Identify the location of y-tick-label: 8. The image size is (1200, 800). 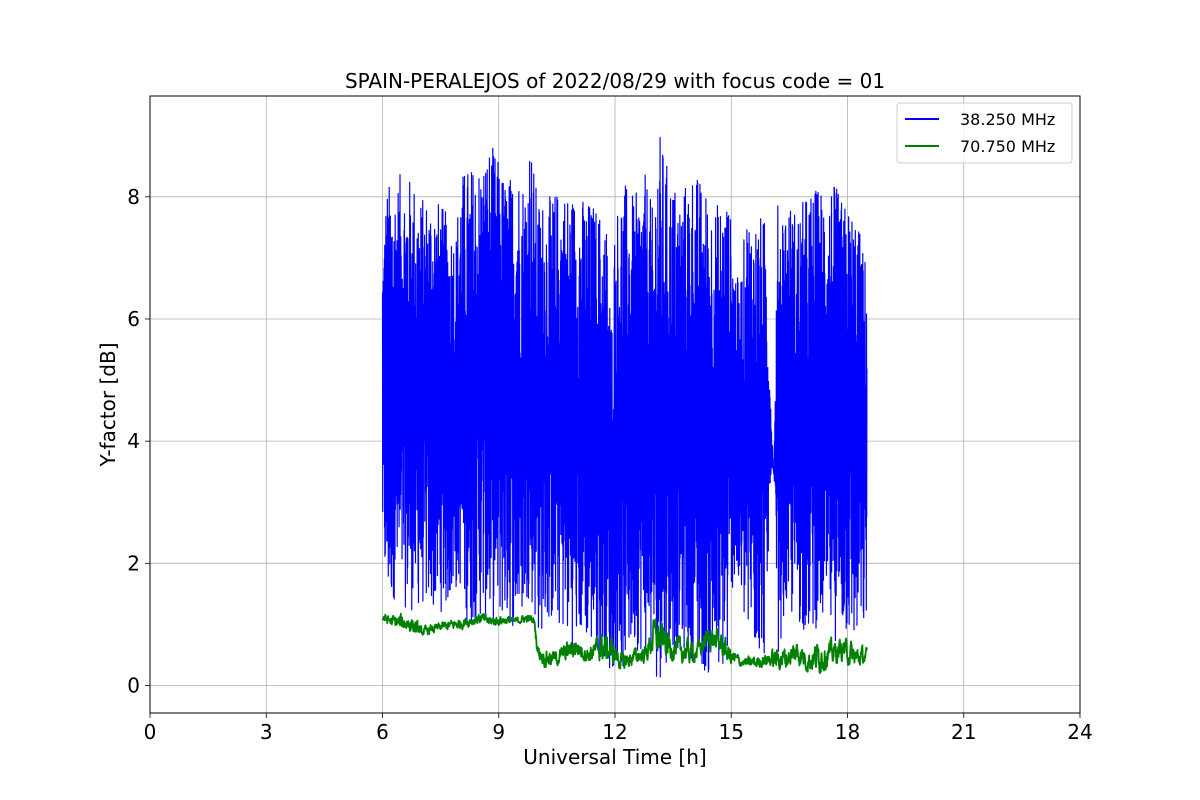
(133, 197).